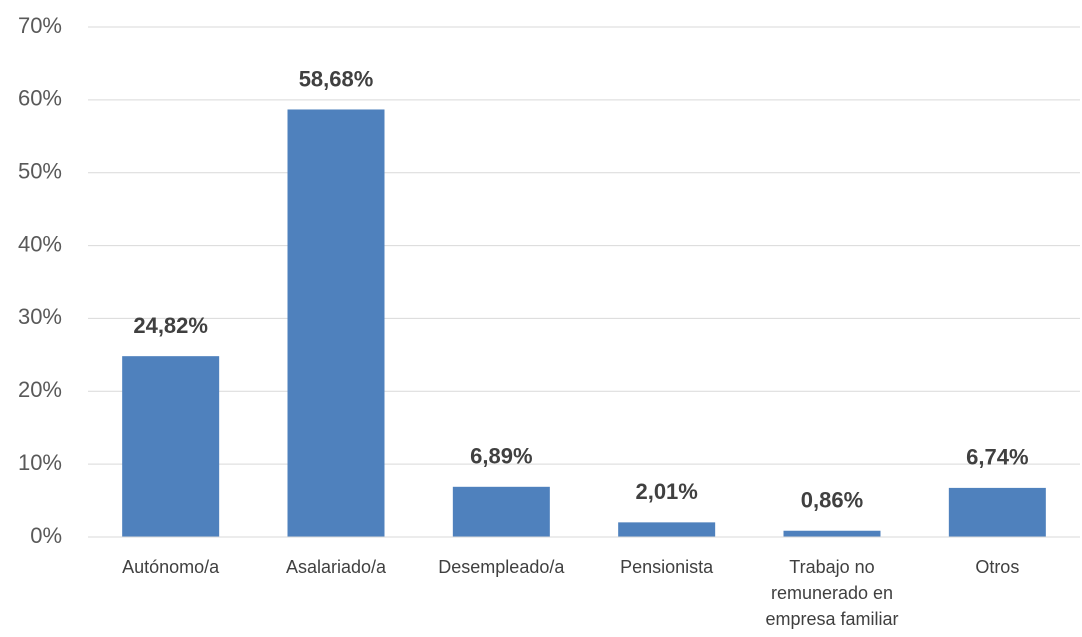  What do you see at coordinates (40, 243) in the screenshot?
I see `y-tick-label: 40%` at bounding box center [40, 243].